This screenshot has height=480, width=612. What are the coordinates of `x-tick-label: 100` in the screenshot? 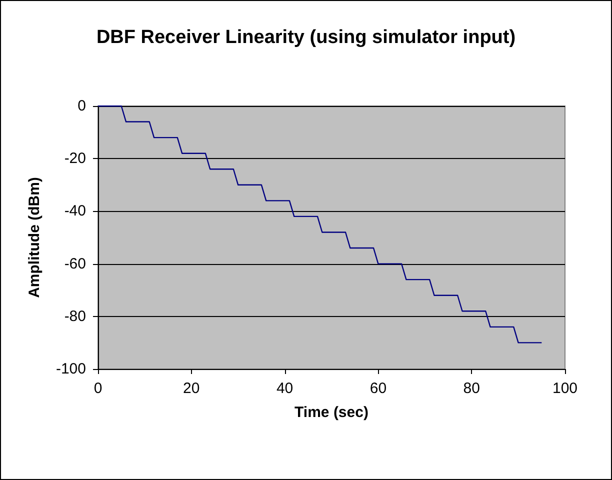 It's located at (565, 388).